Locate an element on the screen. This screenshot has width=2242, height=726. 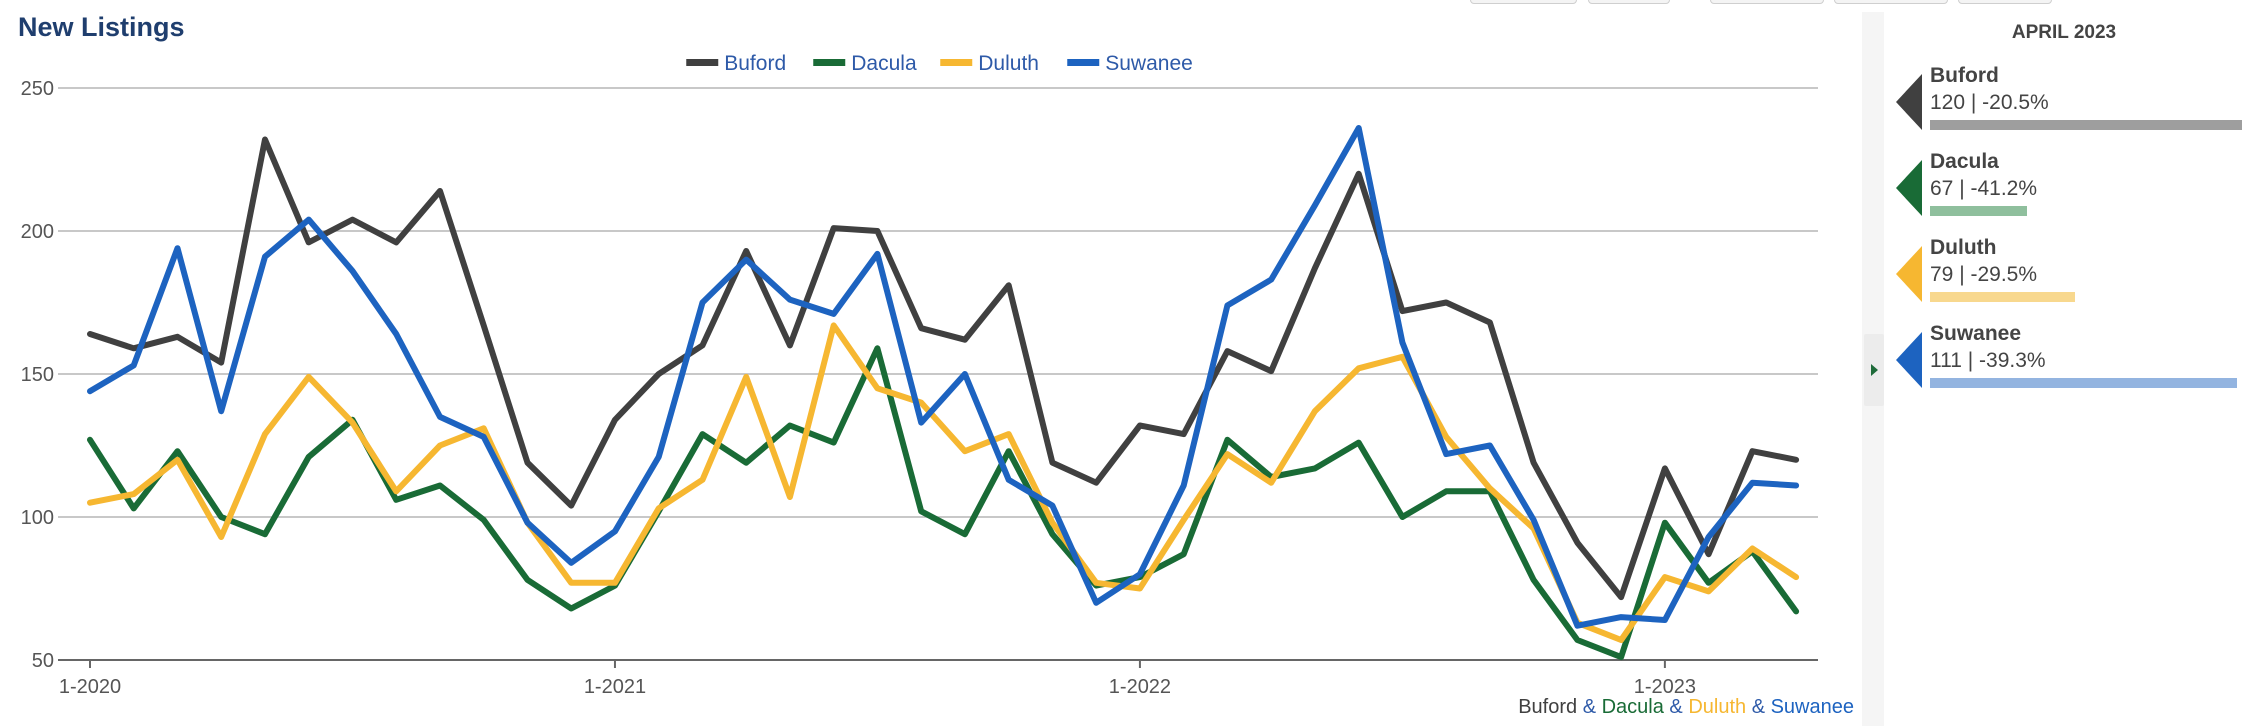
y-tick-label: 150 is located at coordinates (37, 375).